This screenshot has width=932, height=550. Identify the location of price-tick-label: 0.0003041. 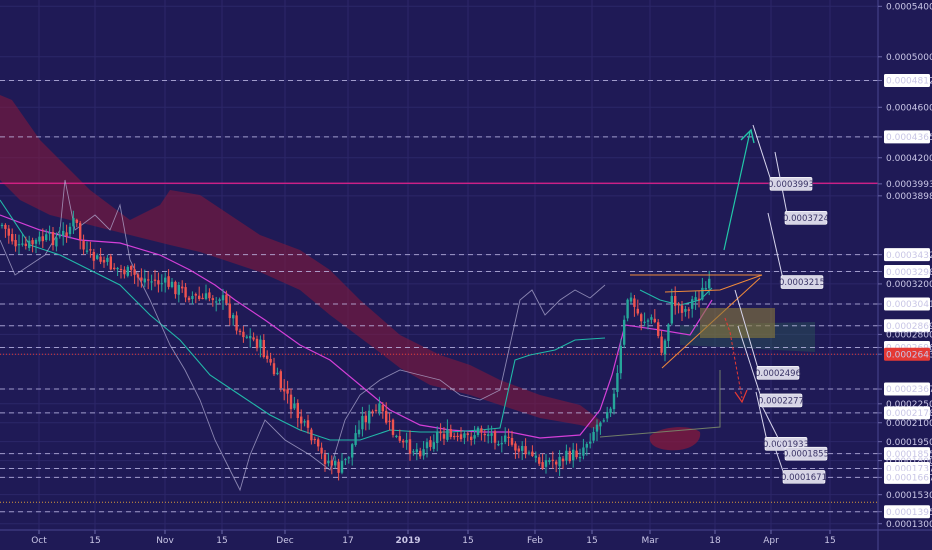
(909, 305).